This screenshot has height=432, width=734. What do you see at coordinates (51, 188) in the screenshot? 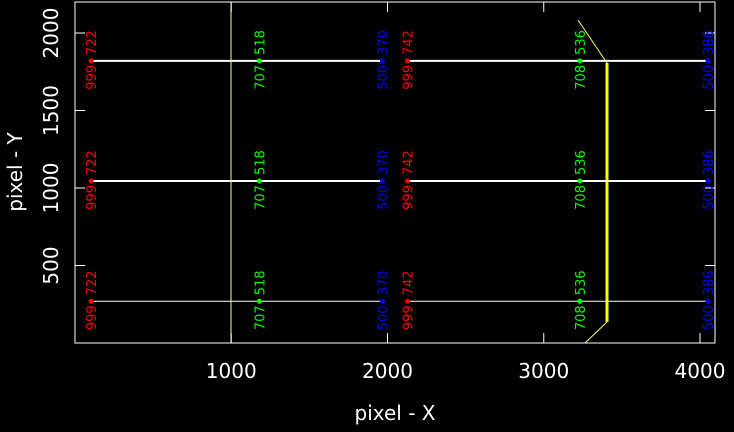
I see `y-tick-label: 1000` at bounding box center [51, 188].